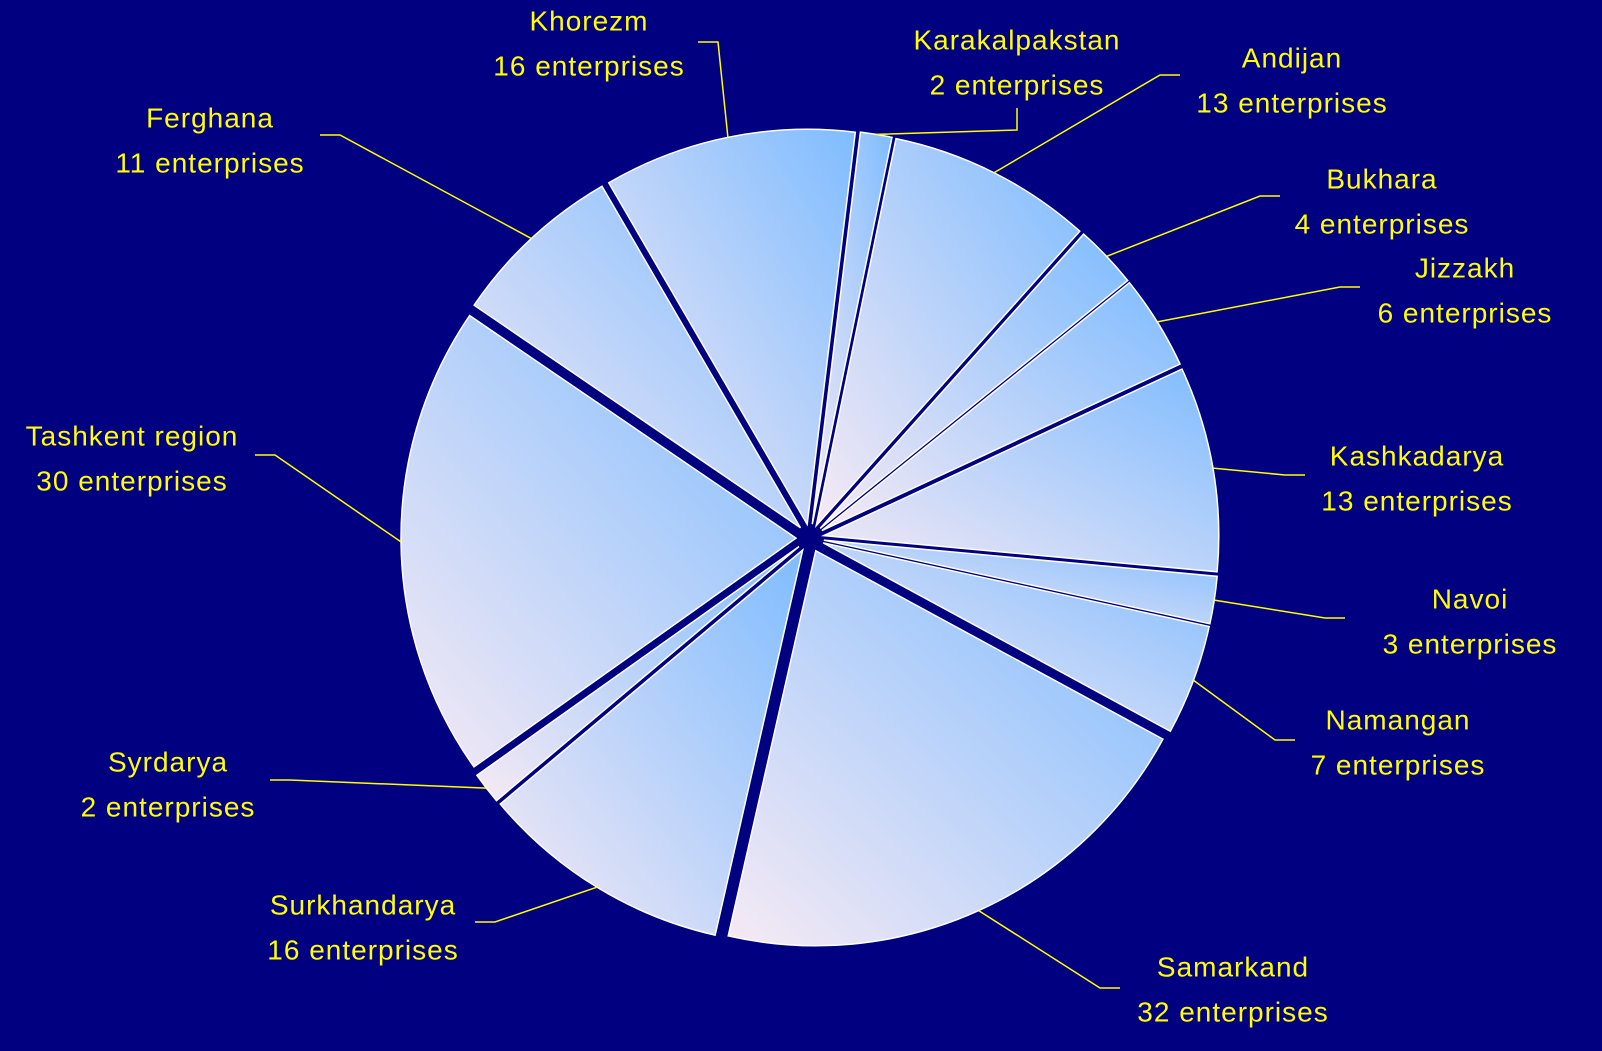  I want to click on slice-label: Karakalpakstan, so click(1016, 39).